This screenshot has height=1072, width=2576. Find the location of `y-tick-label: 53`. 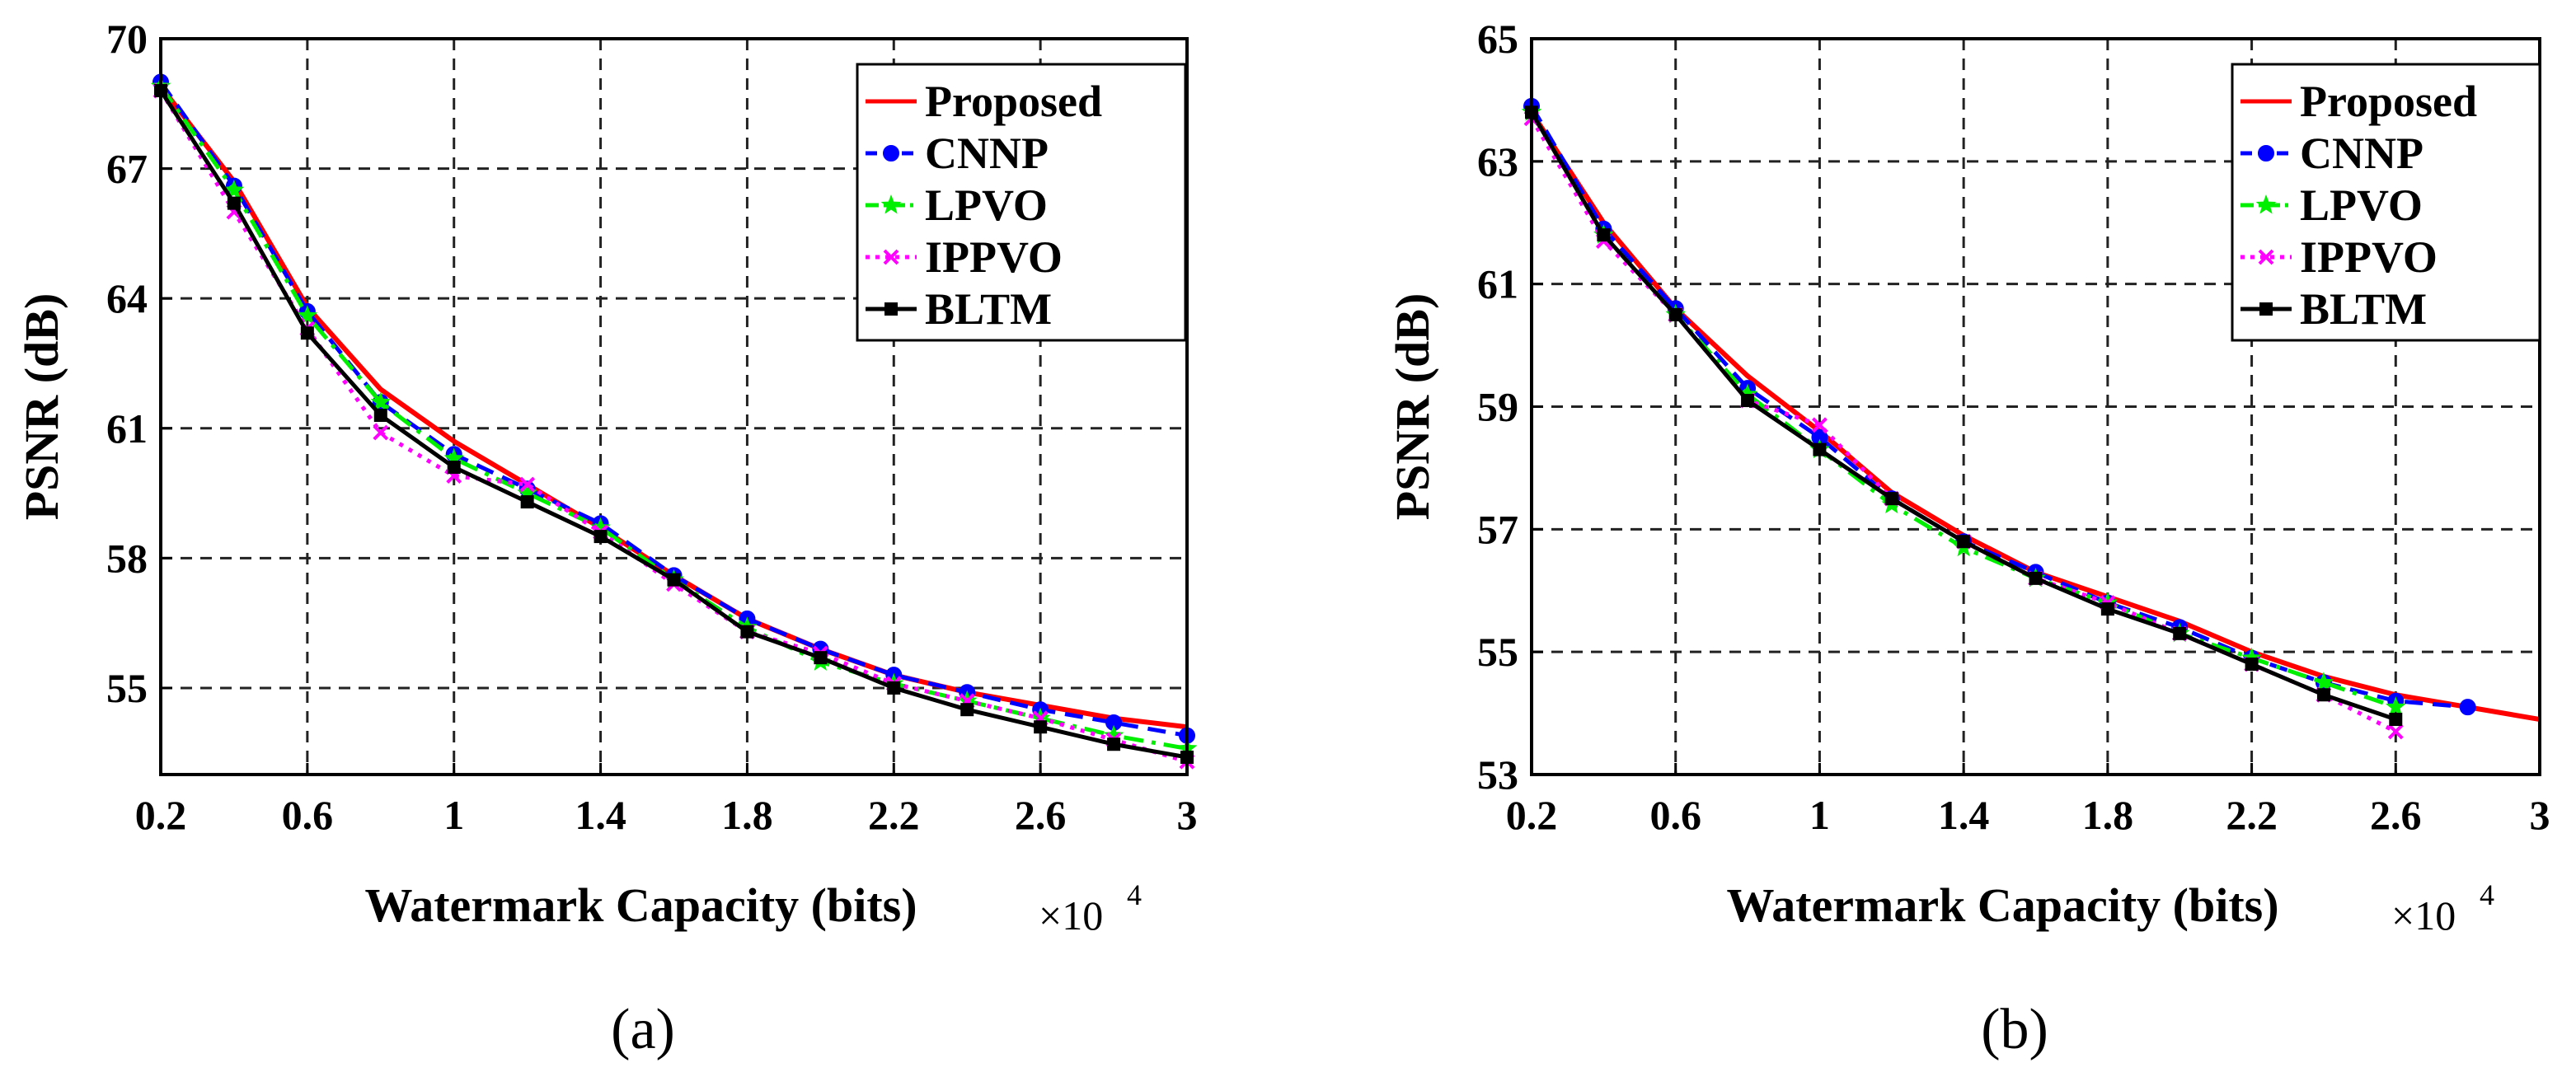

y-tick-label: 53 is located at coordinates (1497, 774).